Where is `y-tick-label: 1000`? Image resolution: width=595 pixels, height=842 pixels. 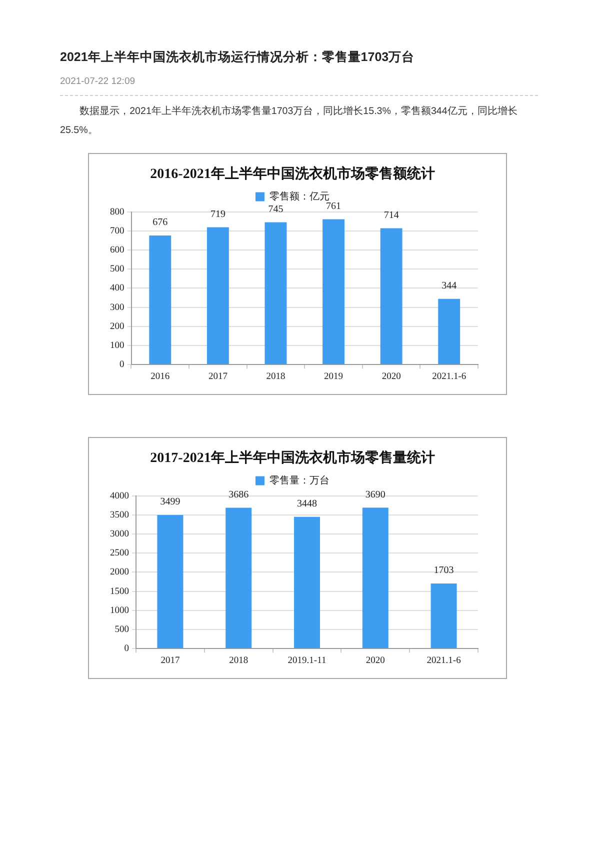 y-tick-label: 1000 is located at coordinates (120, 611).